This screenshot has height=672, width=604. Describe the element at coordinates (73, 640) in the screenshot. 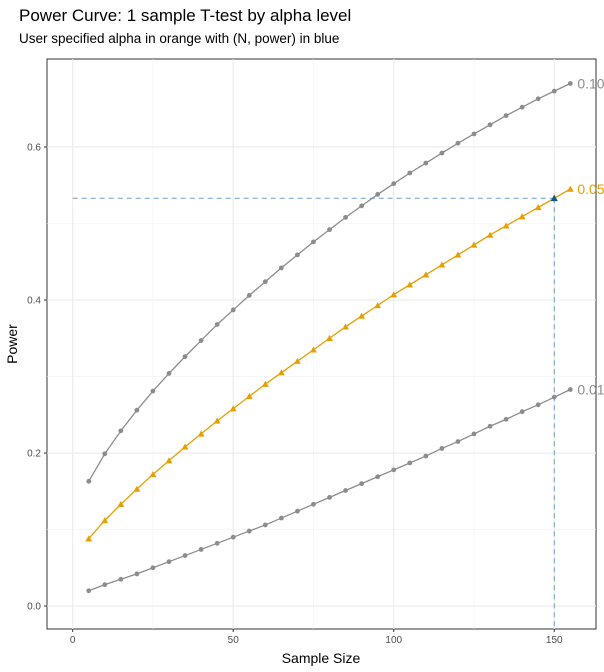

I see `x-tick-label: 0` at that location.